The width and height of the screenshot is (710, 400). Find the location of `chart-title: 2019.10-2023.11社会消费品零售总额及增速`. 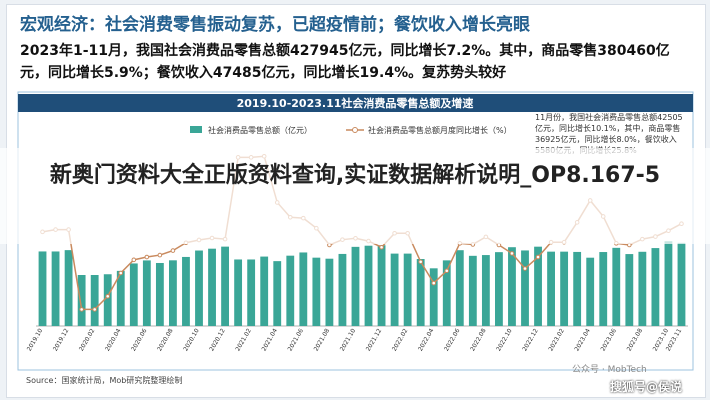

chart-title: 2019.10-2023.11社会消费品零售总额及增速 is located at coordinates (355, 103).